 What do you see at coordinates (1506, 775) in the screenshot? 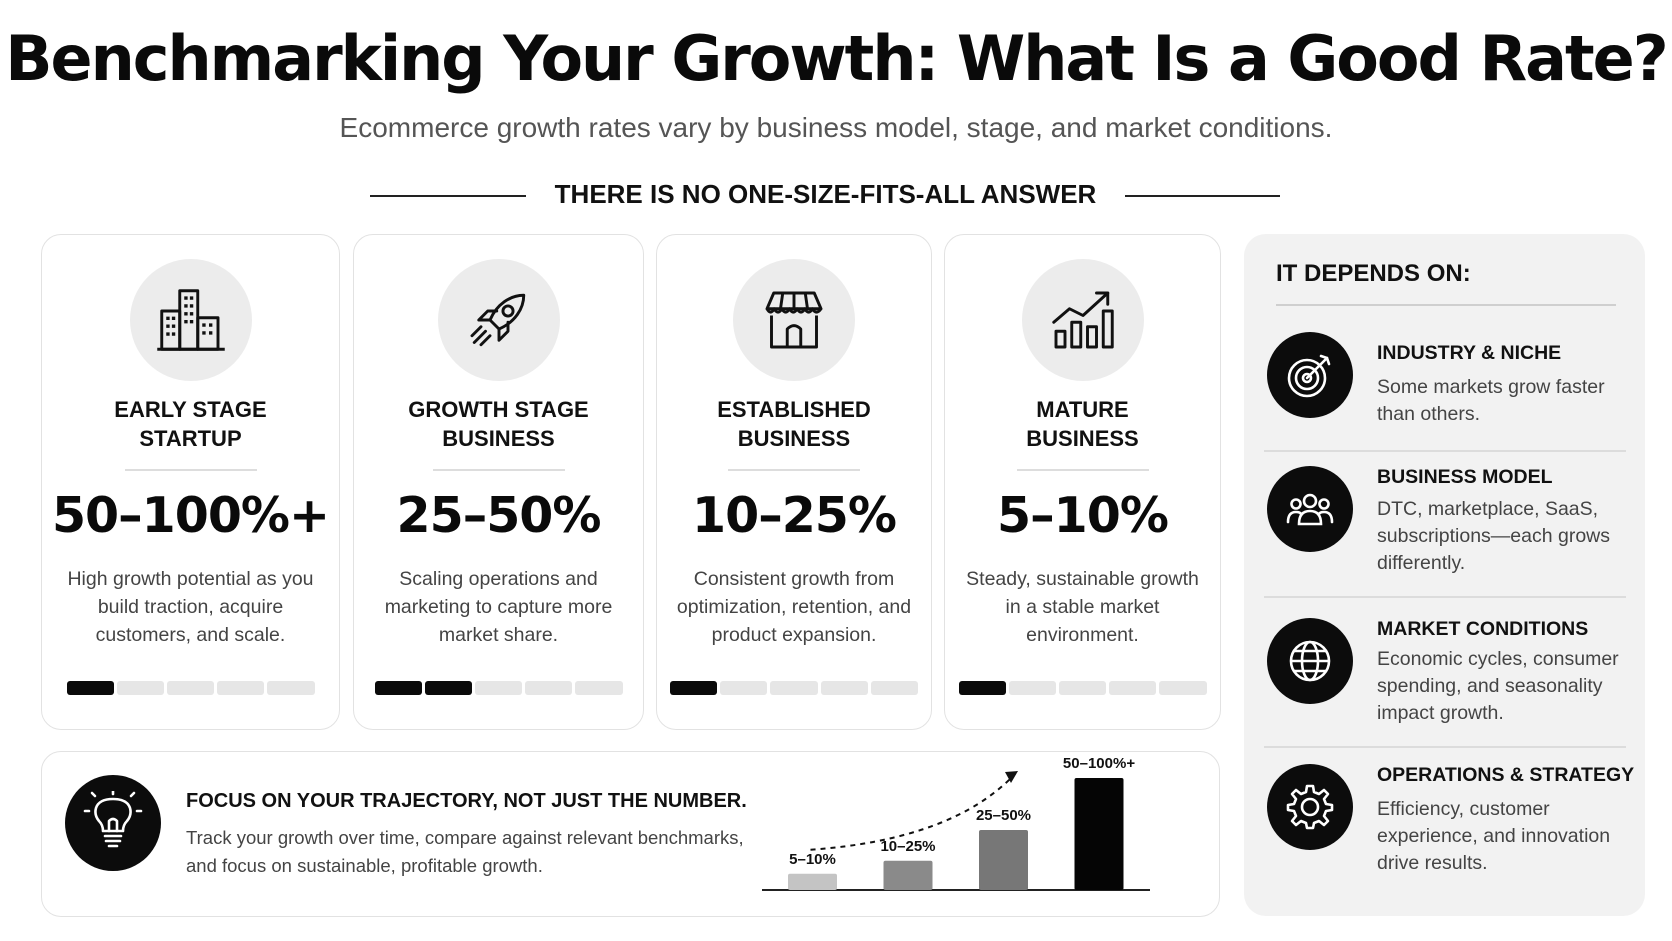
I see `factor-title: OPERATIONS & STRATEGY` at bounding box center [1506, 775].